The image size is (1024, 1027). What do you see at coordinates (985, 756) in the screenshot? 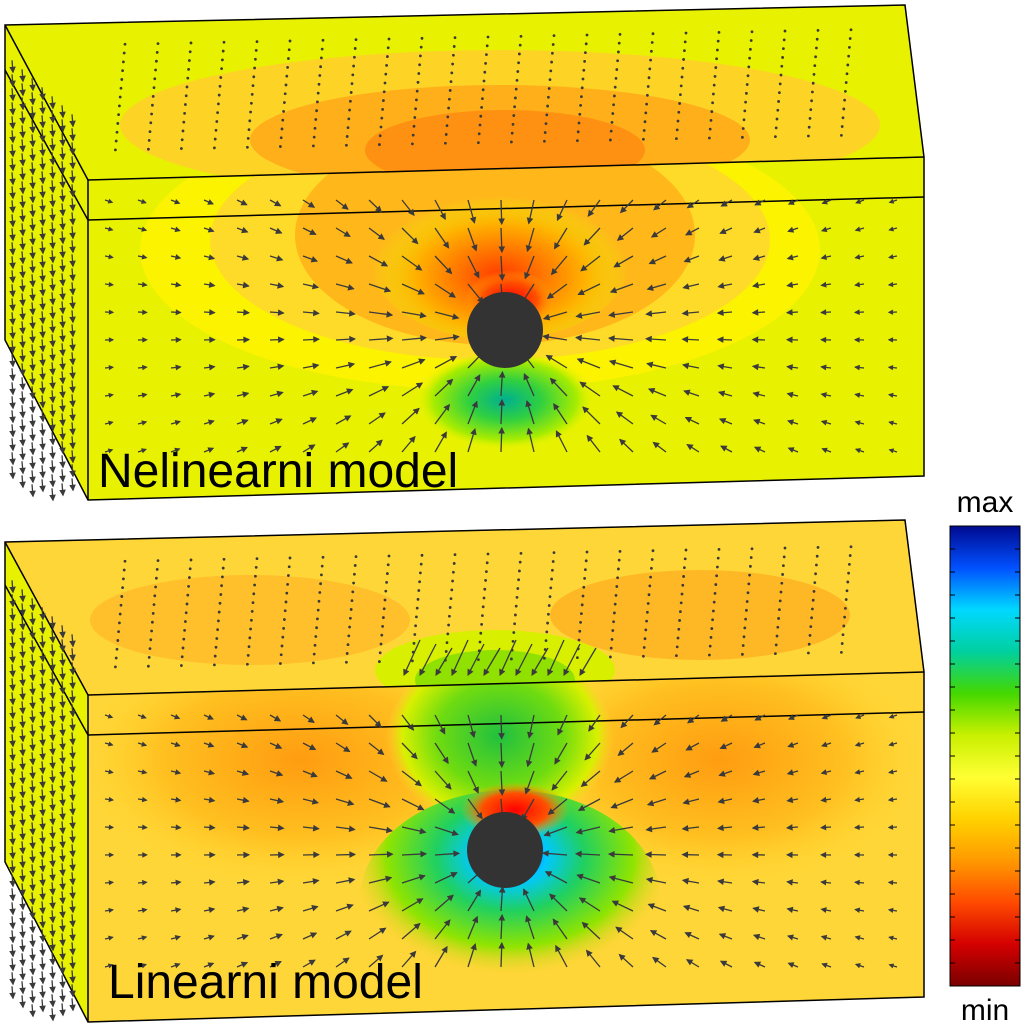
I see `colorbar-ticks` at bounding box center [985, 756].